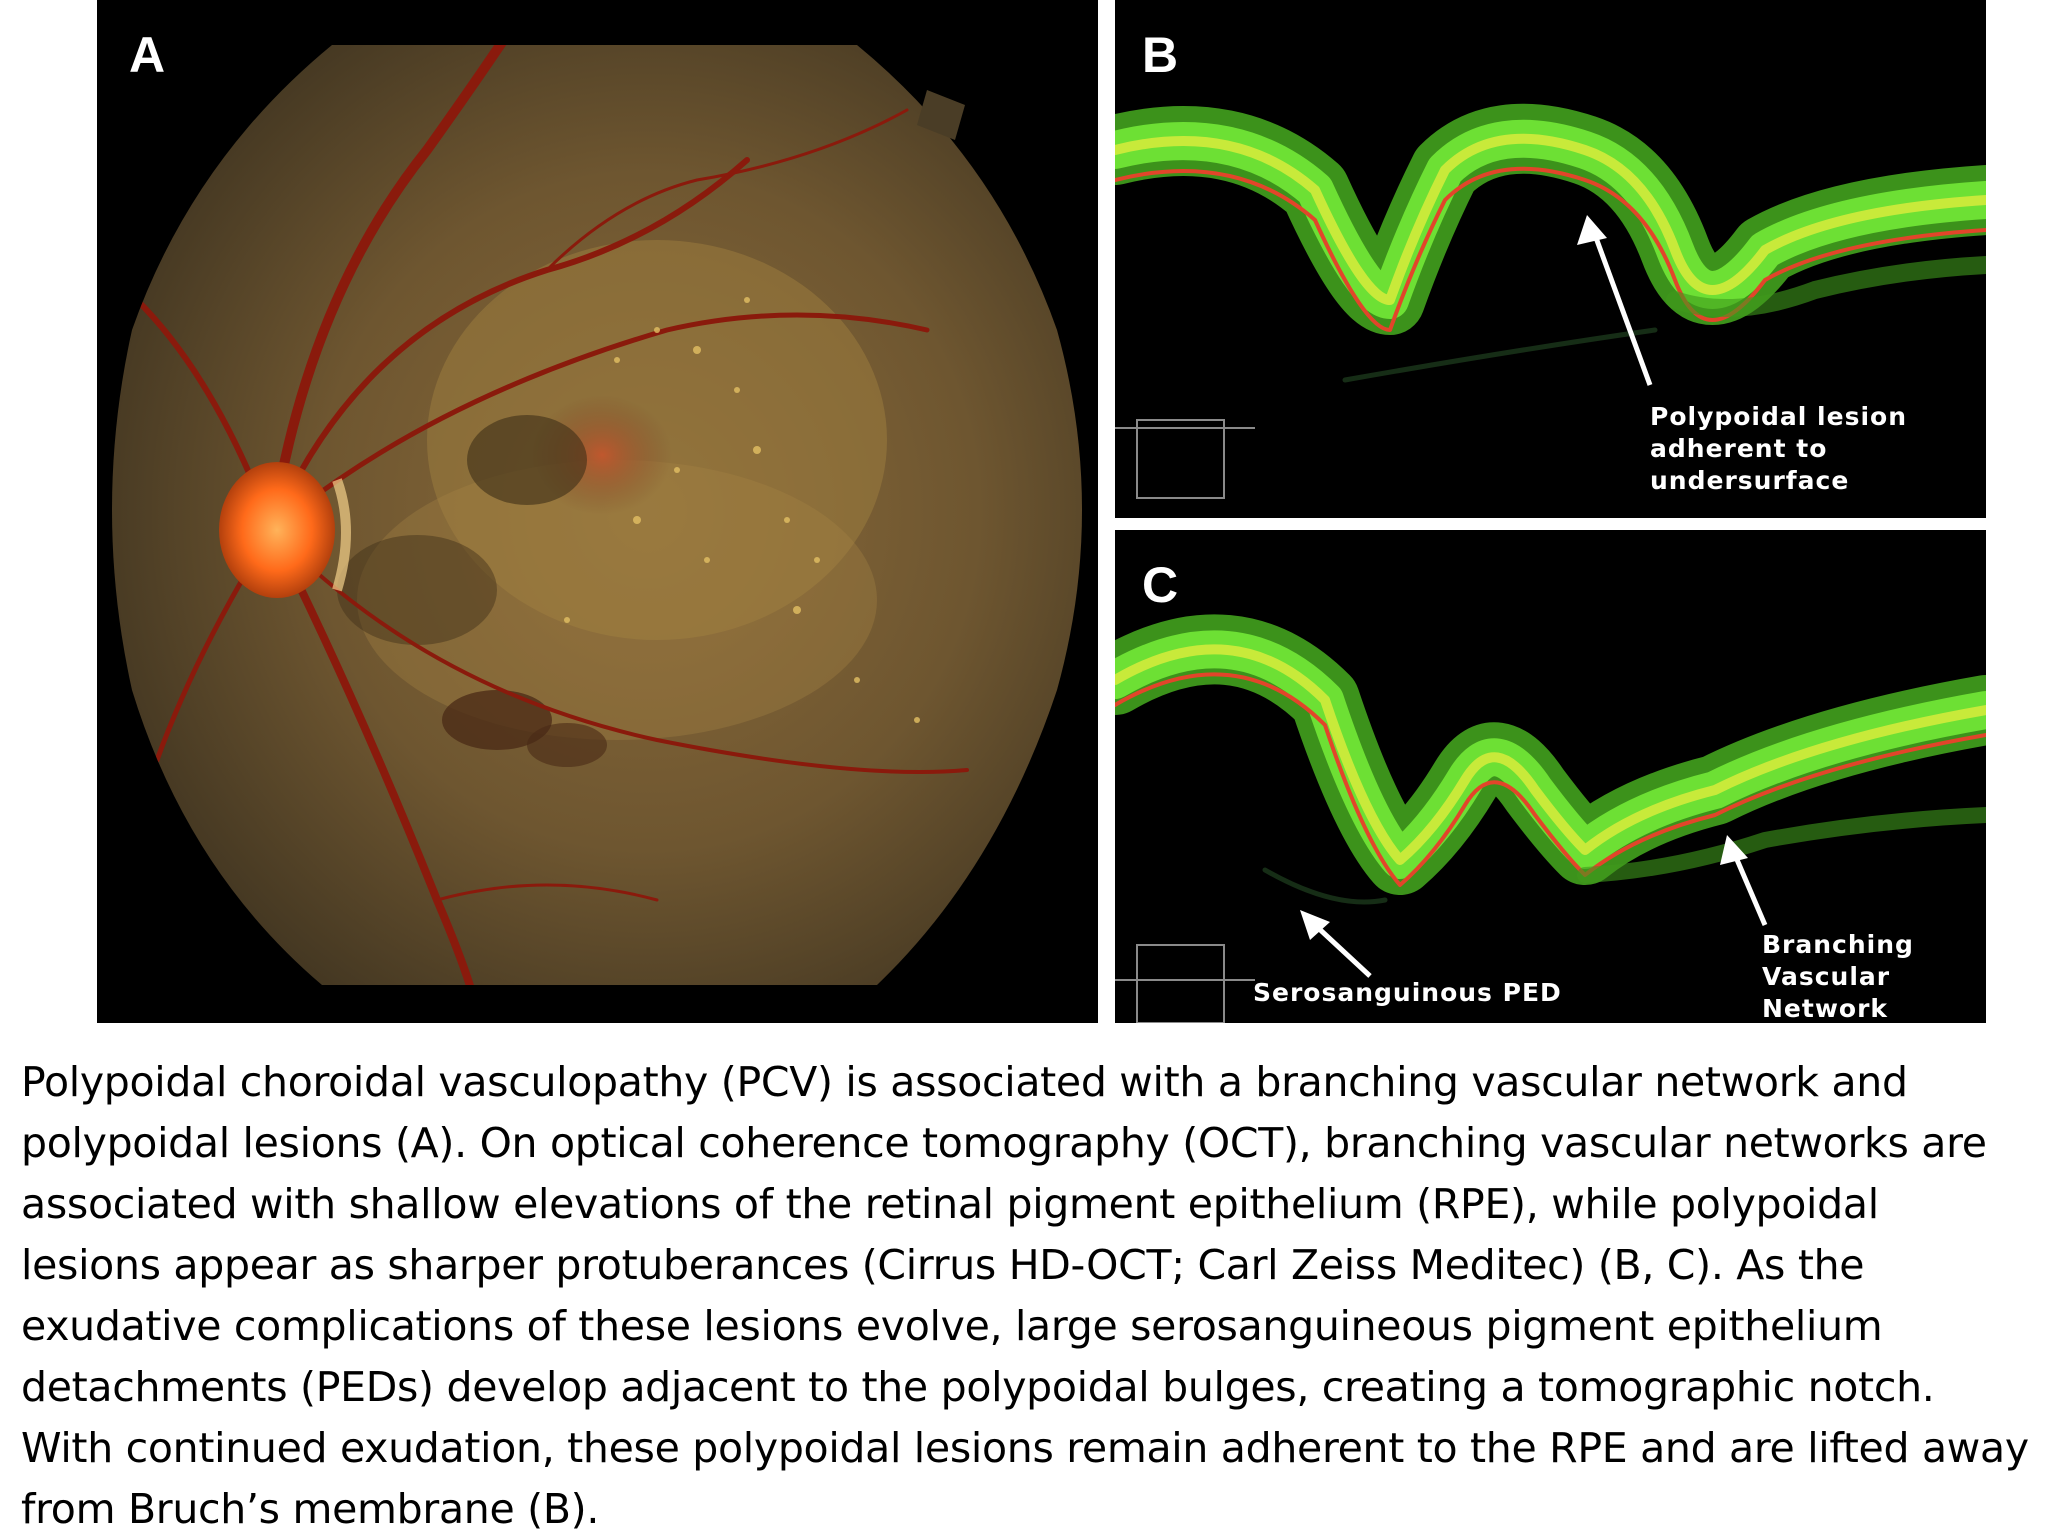 The image size is (2048, 1540). Describe the element at coordinates (147, 55) in the screenshot. I see `panel-letter-a: A` at that location.